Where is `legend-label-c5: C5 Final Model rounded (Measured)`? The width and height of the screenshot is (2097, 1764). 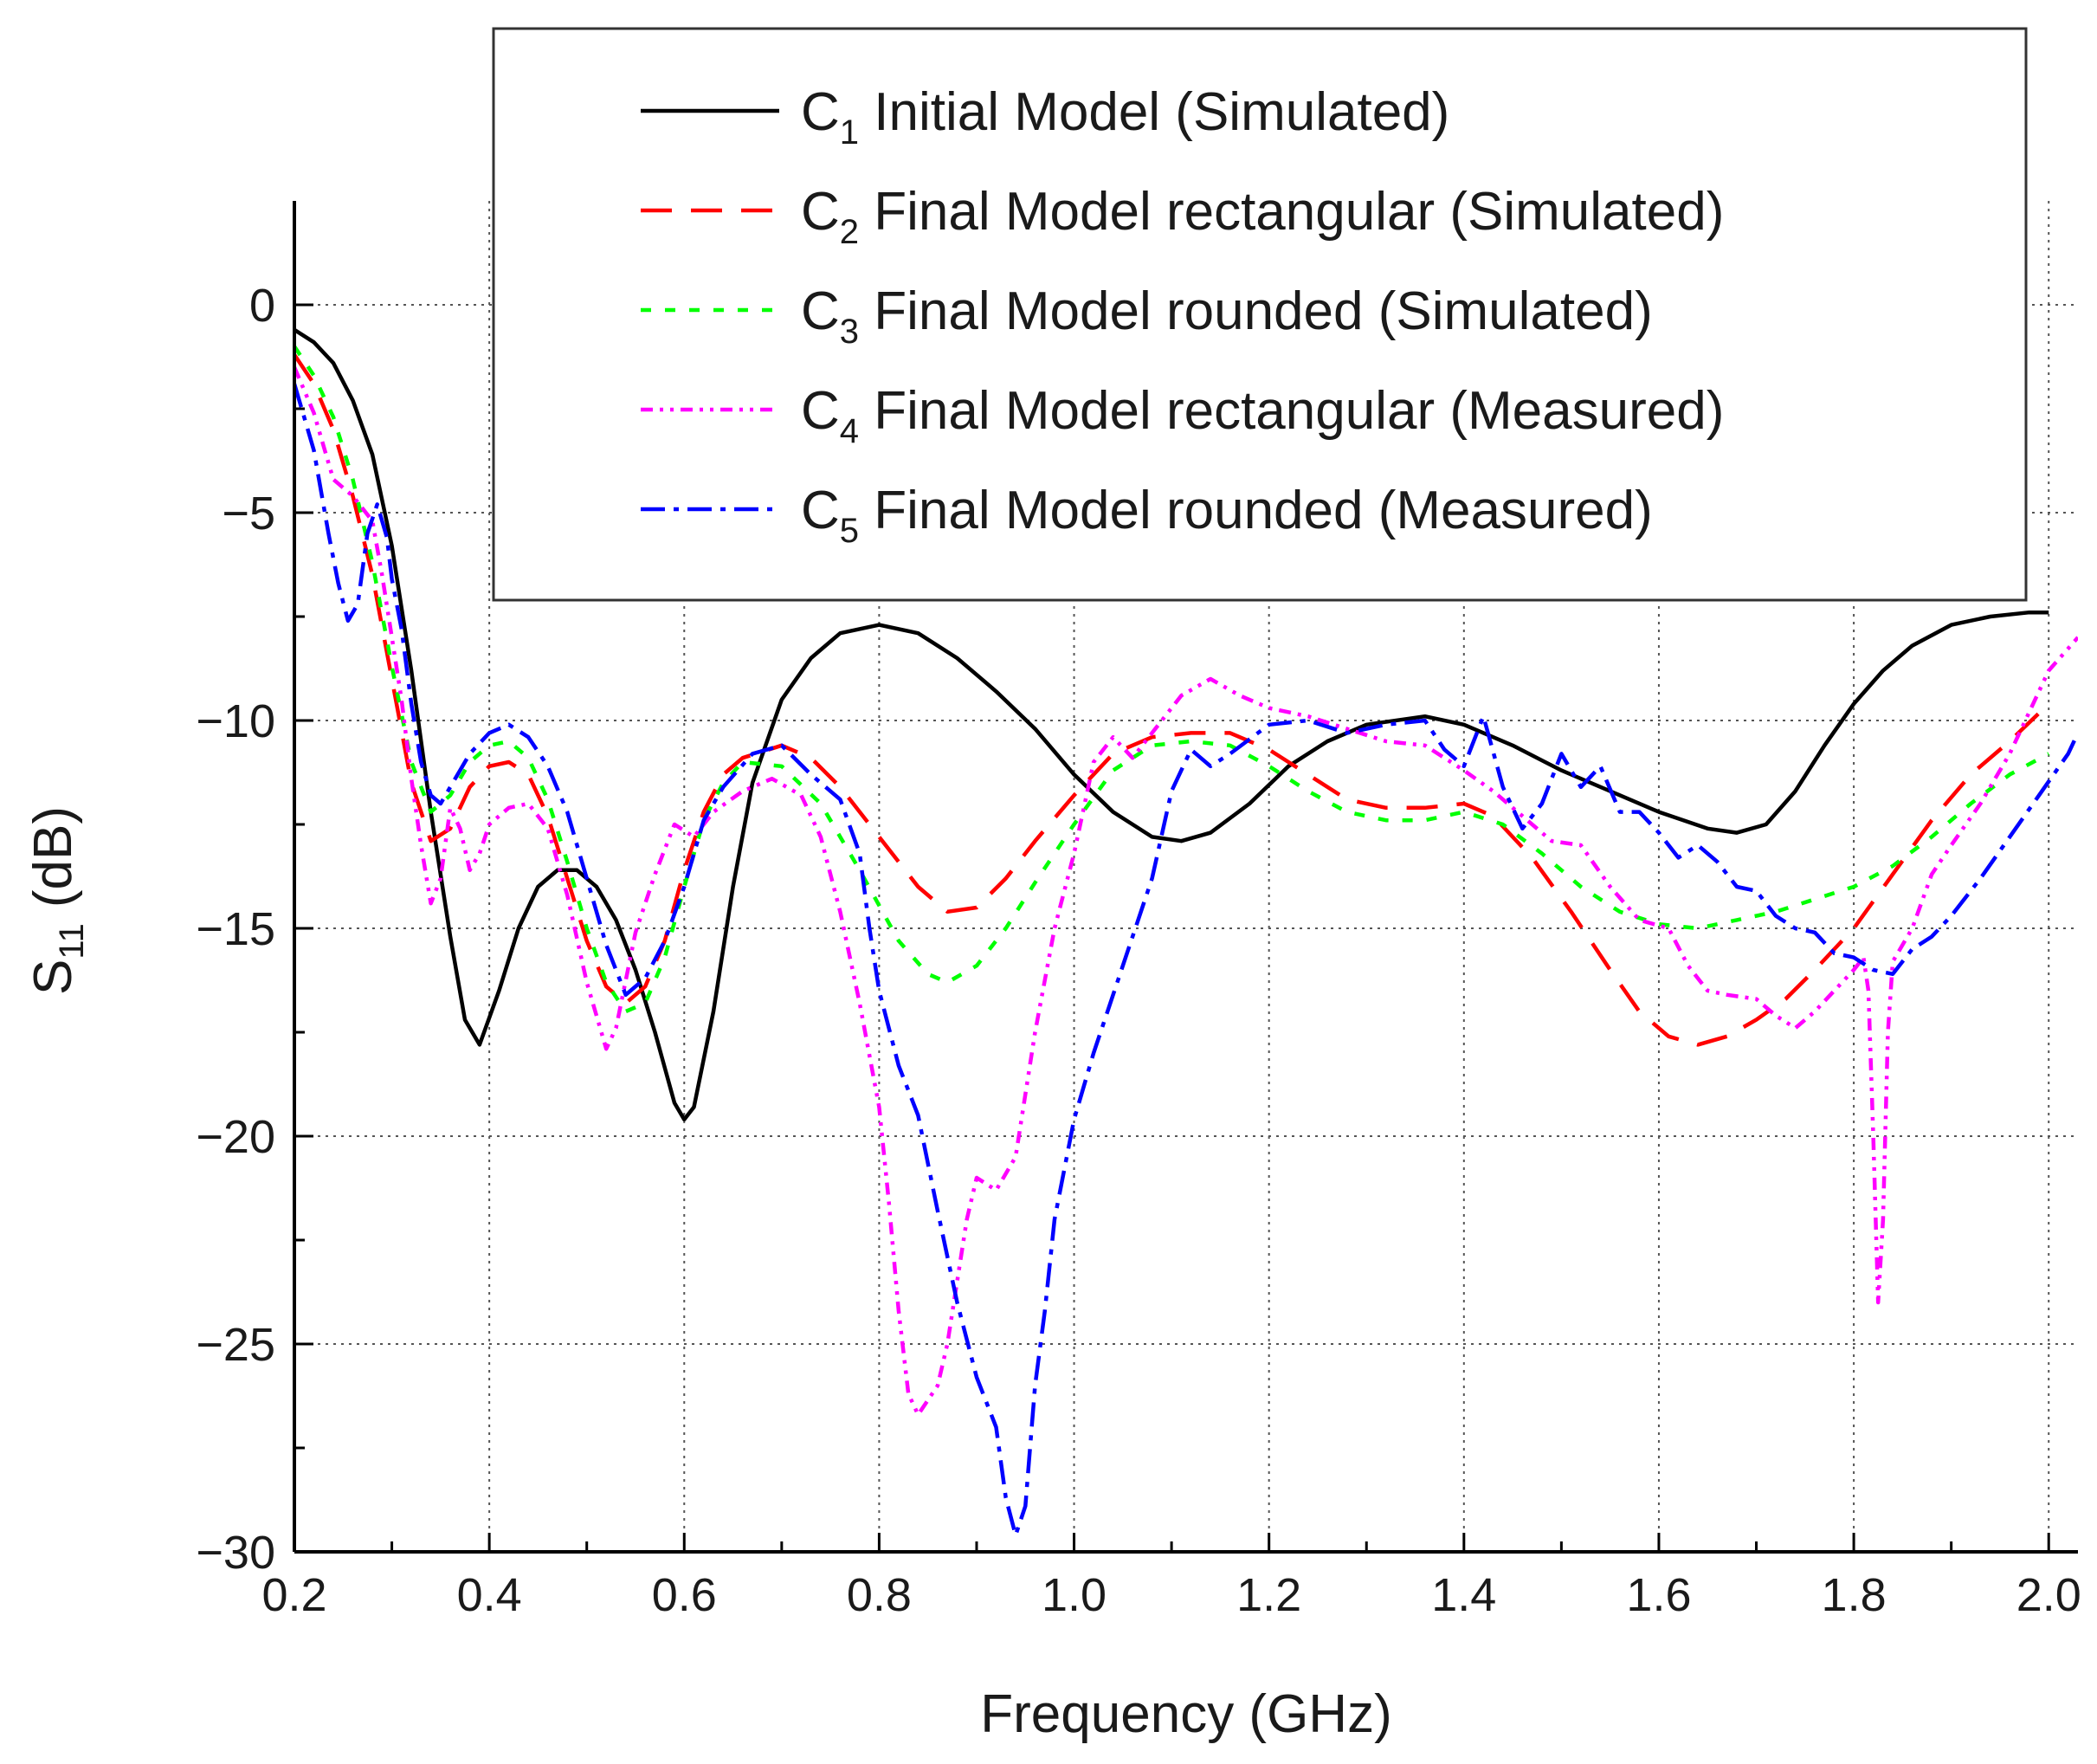
legend-label-c5: C5 Final Model rounded (Measured) is located at coordinates (1227, 515).